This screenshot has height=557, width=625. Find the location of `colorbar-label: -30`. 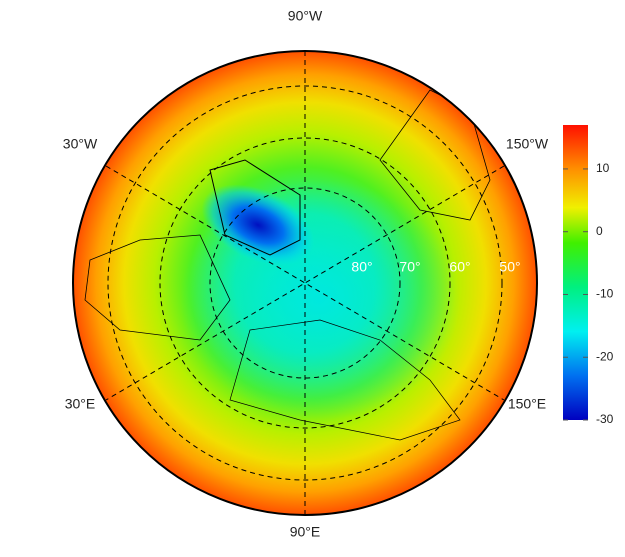

colorbar-label: -30 is located at coordinates (605, 419).